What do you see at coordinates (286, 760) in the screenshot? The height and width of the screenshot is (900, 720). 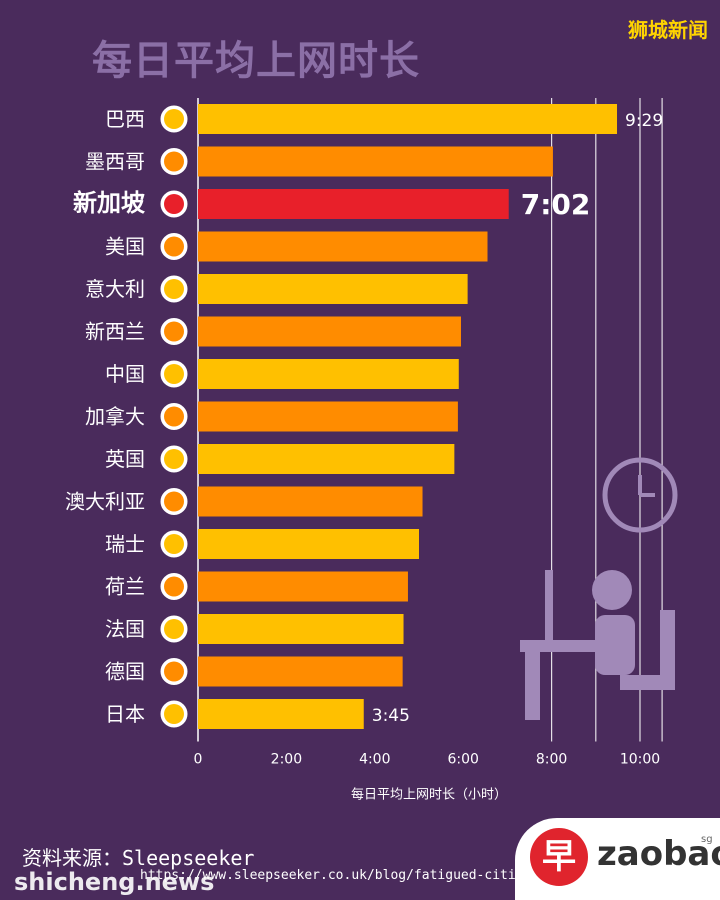 I see `x-tick-label-1: 2:00` at bounding box center [286, 760].